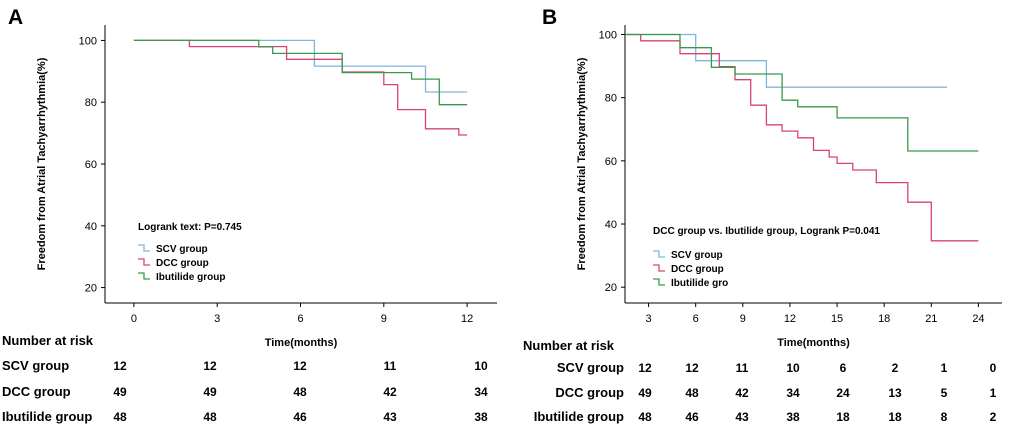 The image size is (1031, 431). What do you see at coordinates (944, 393) in the screenshot?
I see `risk-cell: 5` at bounding box center [944, 393].